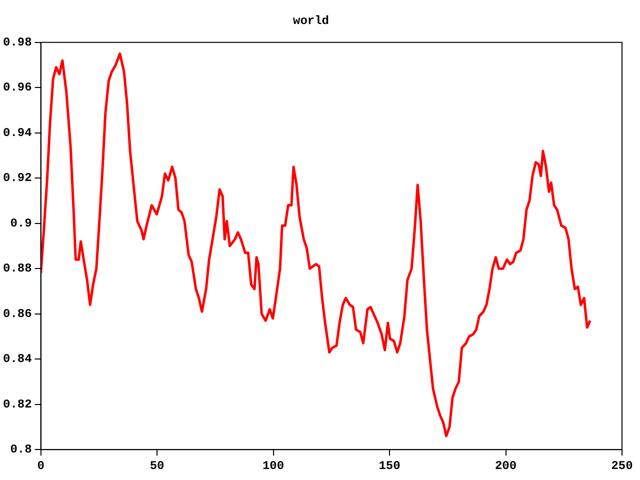 The height and width of the screenshot is (480, 640). Describe the element at coordinates (17, 87) in the screenshot. I see `y-tick-label: 0.96` at that location.